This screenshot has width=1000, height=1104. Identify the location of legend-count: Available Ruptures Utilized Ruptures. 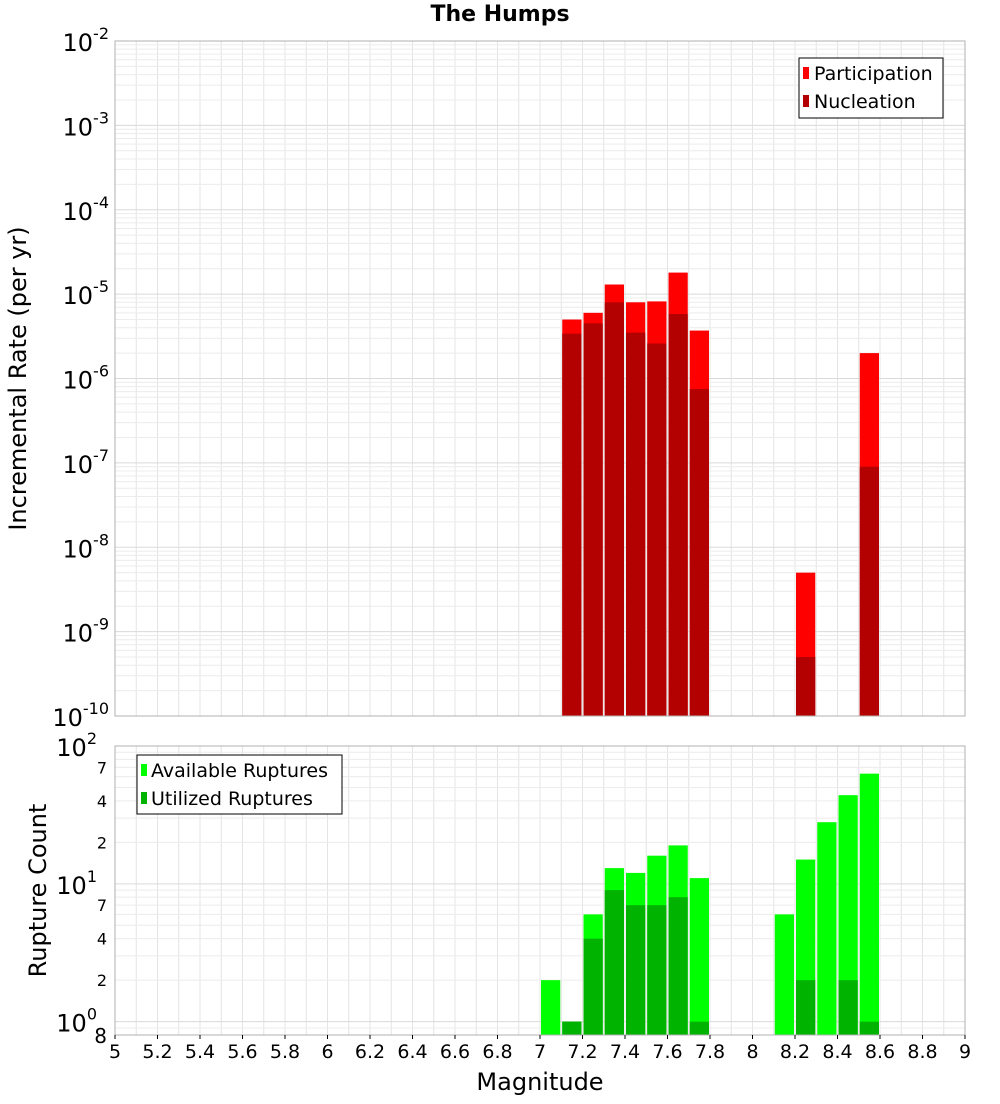
(239, 784).